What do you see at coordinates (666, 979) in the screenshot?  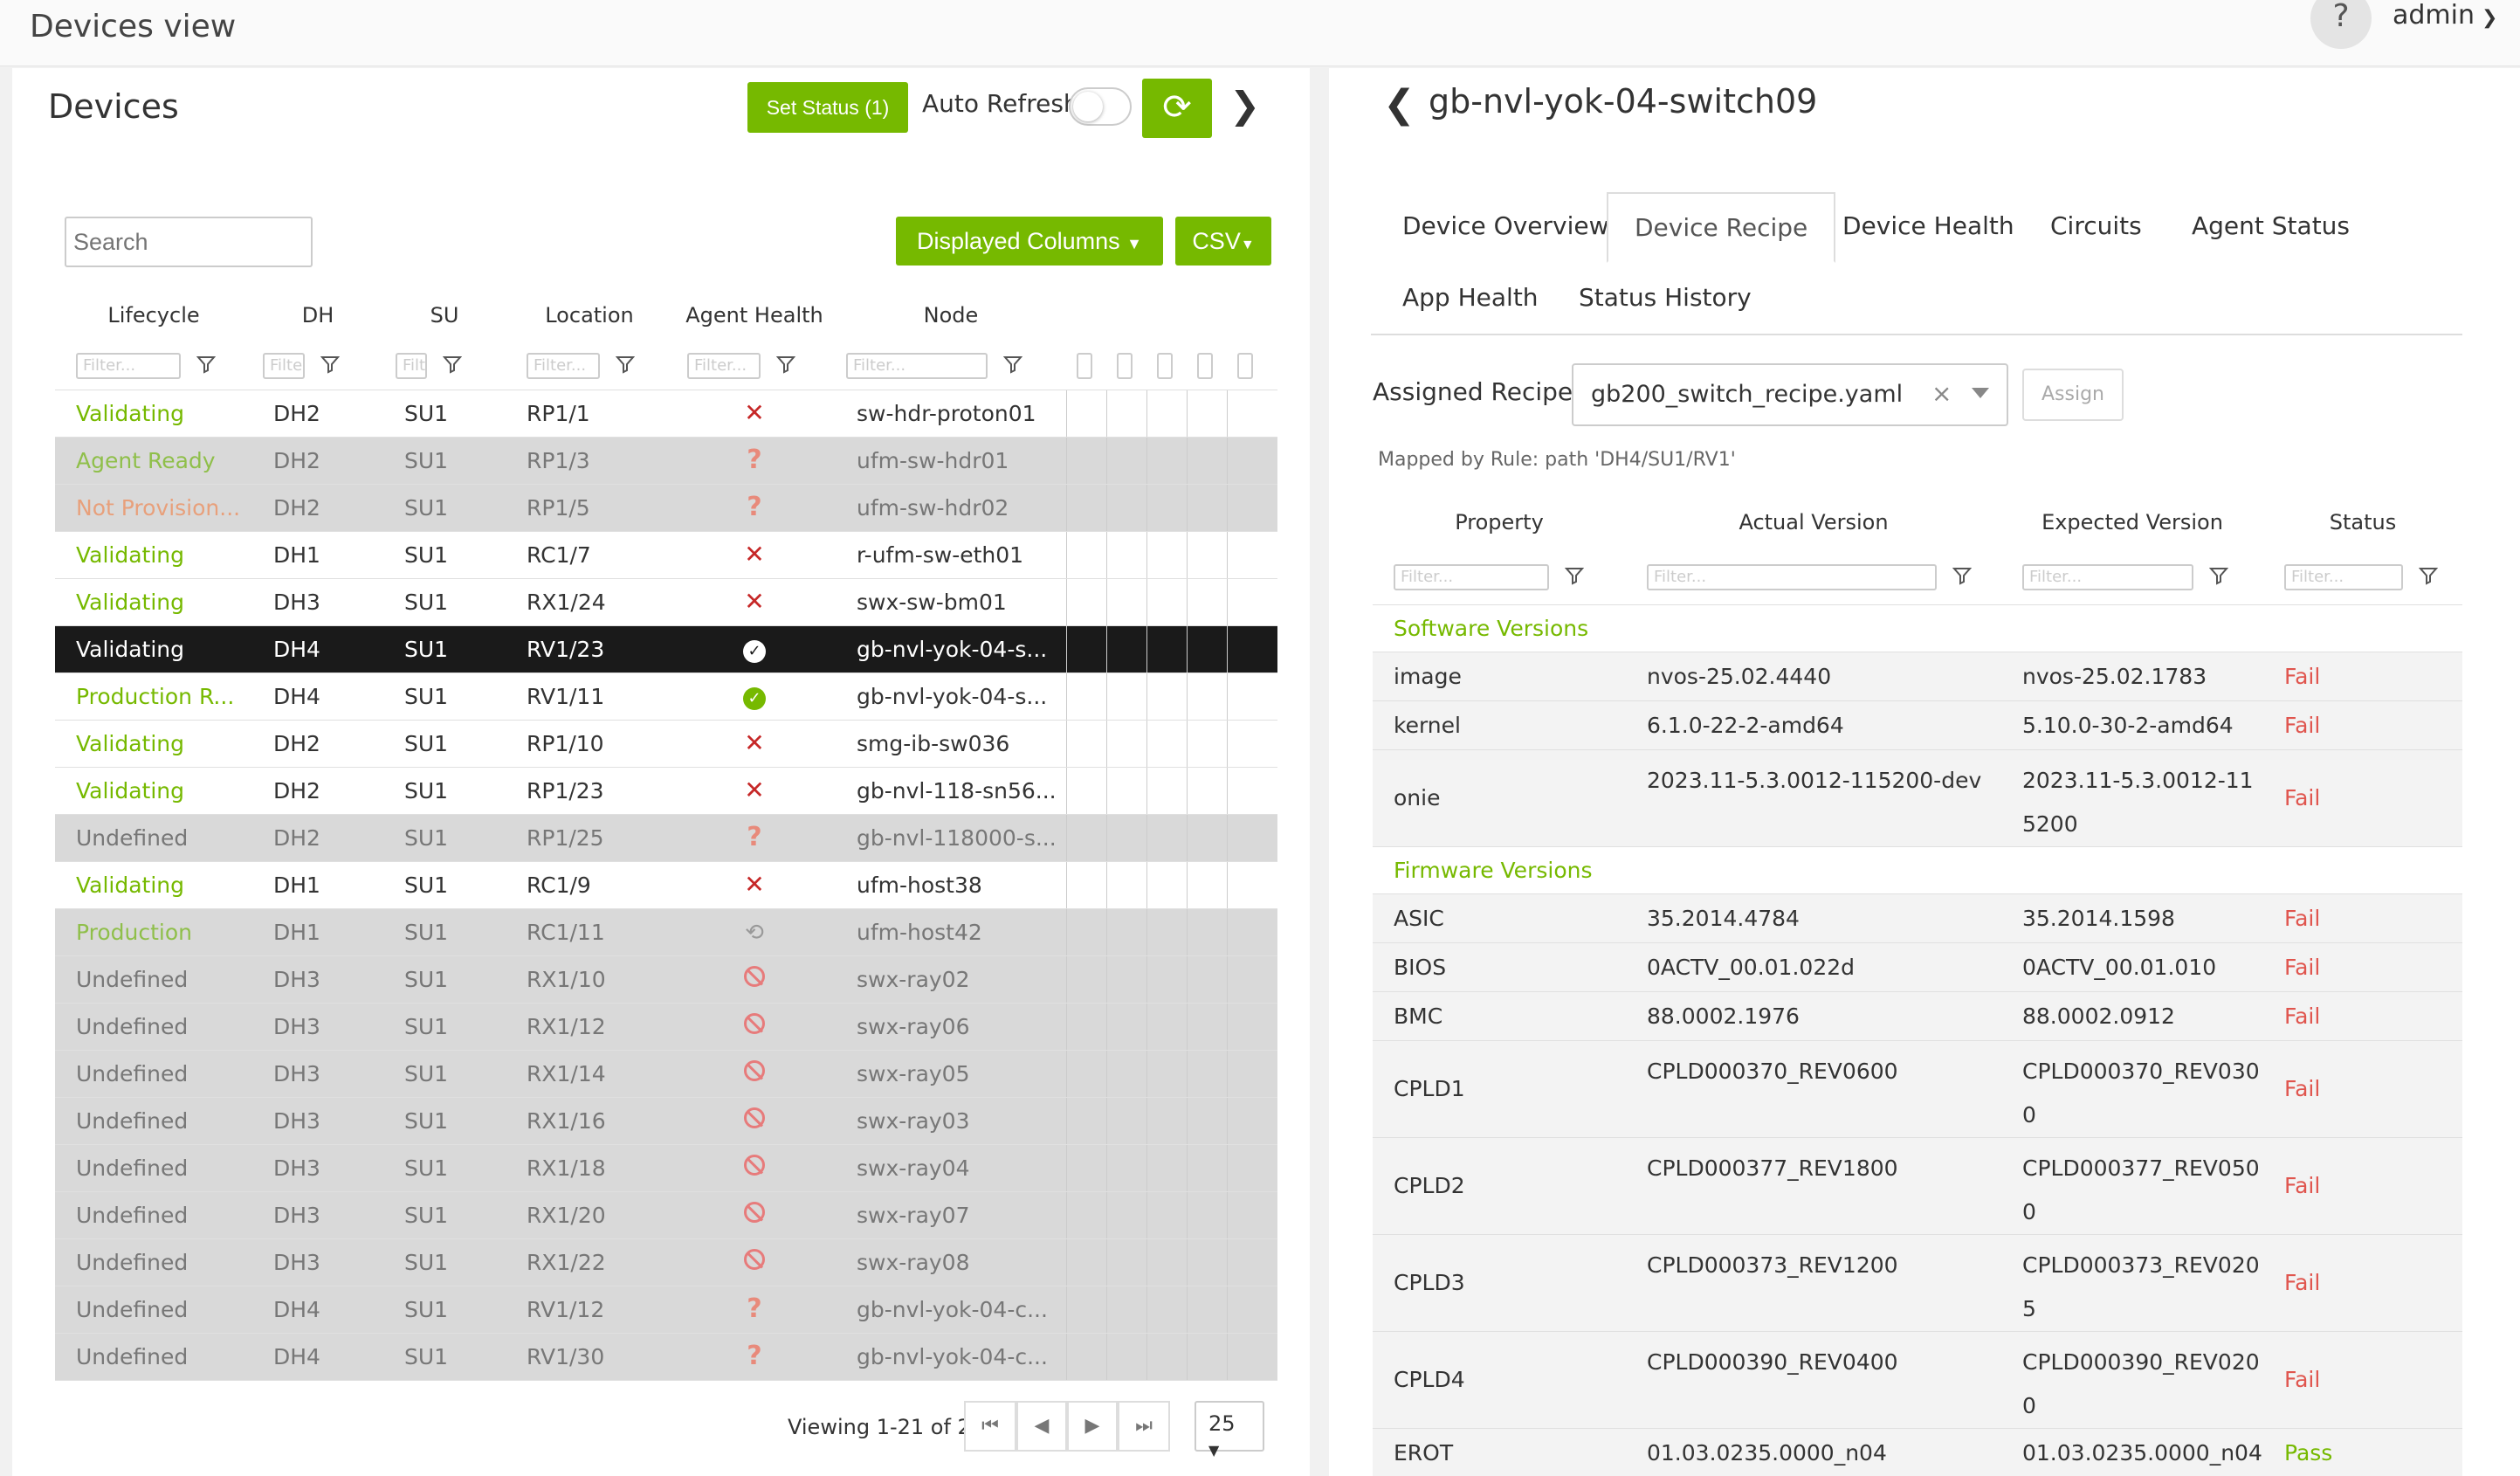 I see `table-row: Undefined DH3 SU1 RX1/10 swx-ray02` at bounding box center [666, 979].